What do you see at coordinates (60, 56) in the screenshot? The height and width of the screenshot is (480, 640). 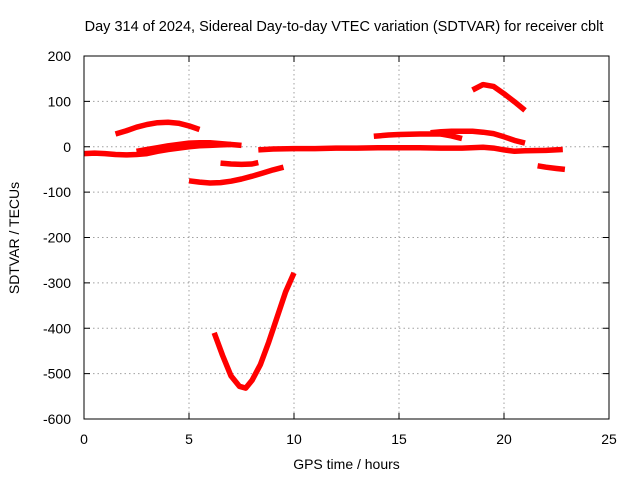 I see `y-tick-label: 200` at bounding box center [60, 56].